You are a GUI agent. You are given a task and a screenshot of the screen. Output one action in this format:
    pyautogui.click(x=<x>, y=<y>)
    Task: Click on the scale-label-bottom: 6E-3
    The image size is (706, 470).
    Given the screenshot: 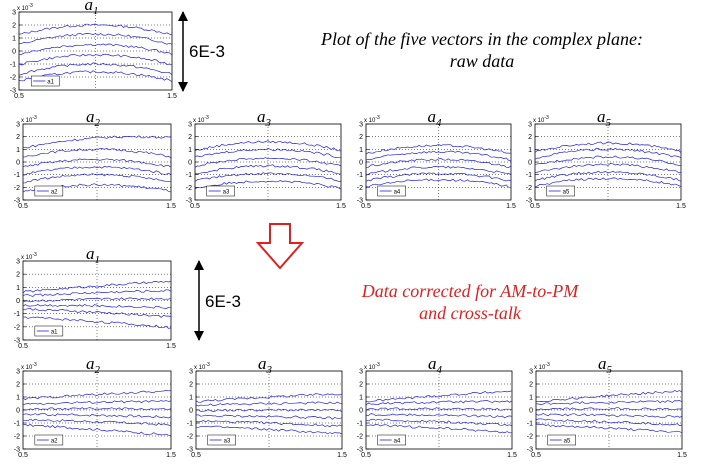 What is the action you would take?
    pyautogui.click(x=223, y=301)
    